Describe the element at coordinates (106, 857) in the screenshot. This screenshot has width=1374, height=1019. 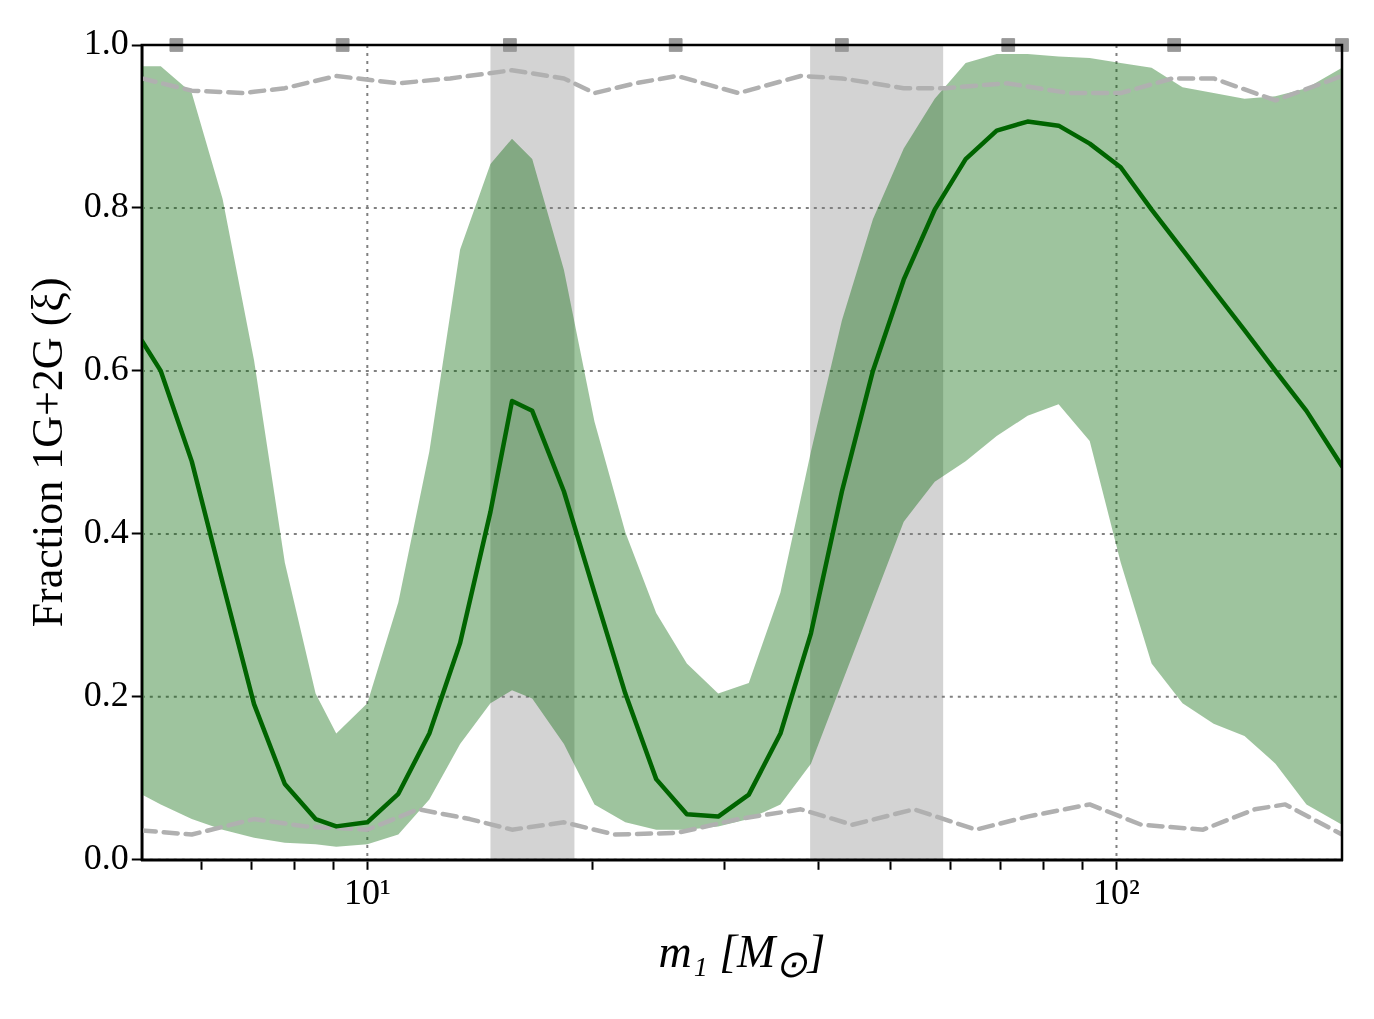
I see `y-tick-label: 0.0` at that location.